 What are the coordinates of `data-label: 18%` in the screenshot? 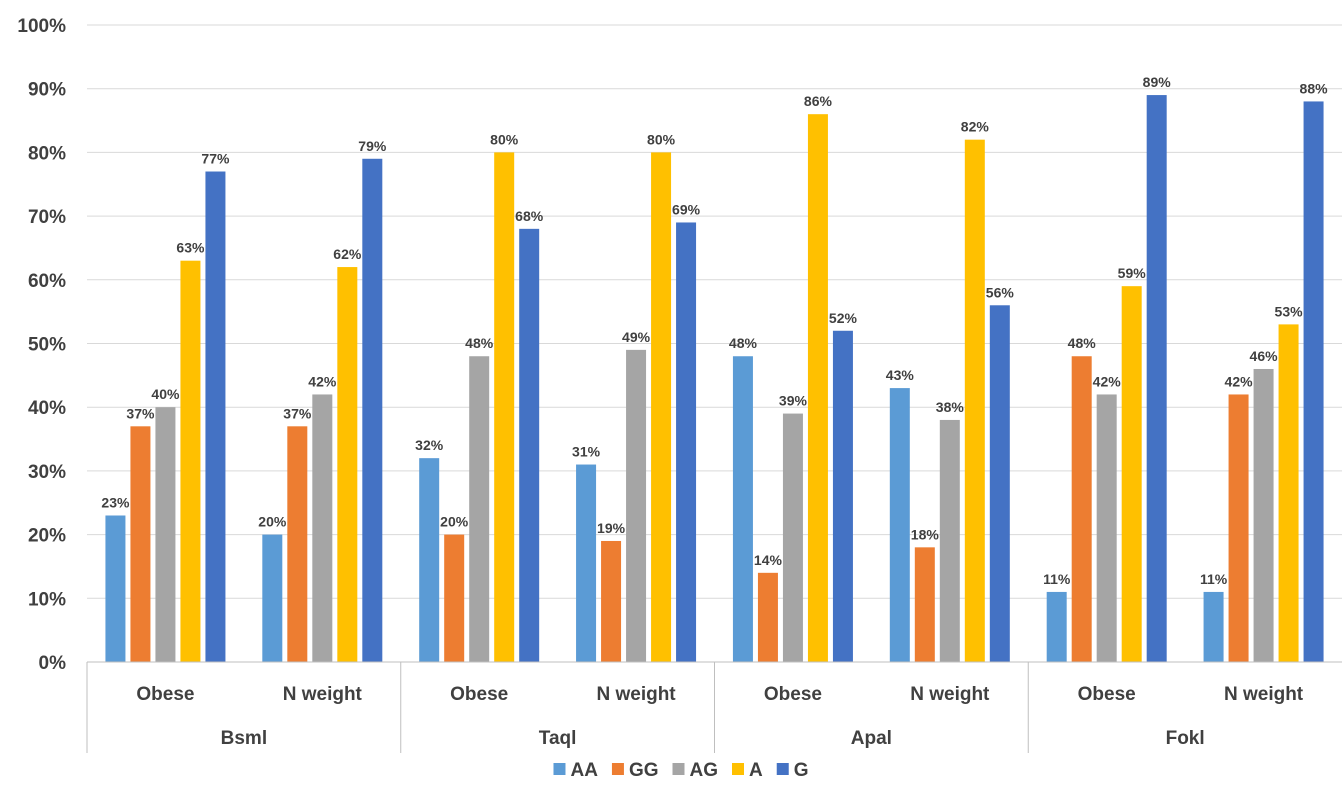 It's located at (925, 534).